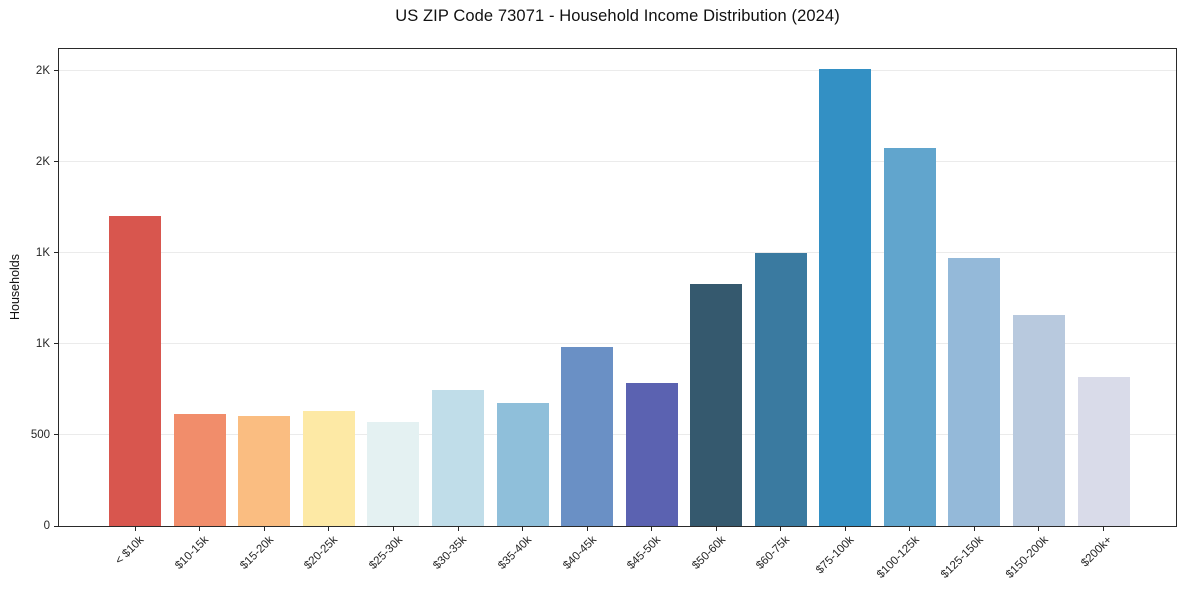  I want to click on bar-45-50k, so click(651, 454).